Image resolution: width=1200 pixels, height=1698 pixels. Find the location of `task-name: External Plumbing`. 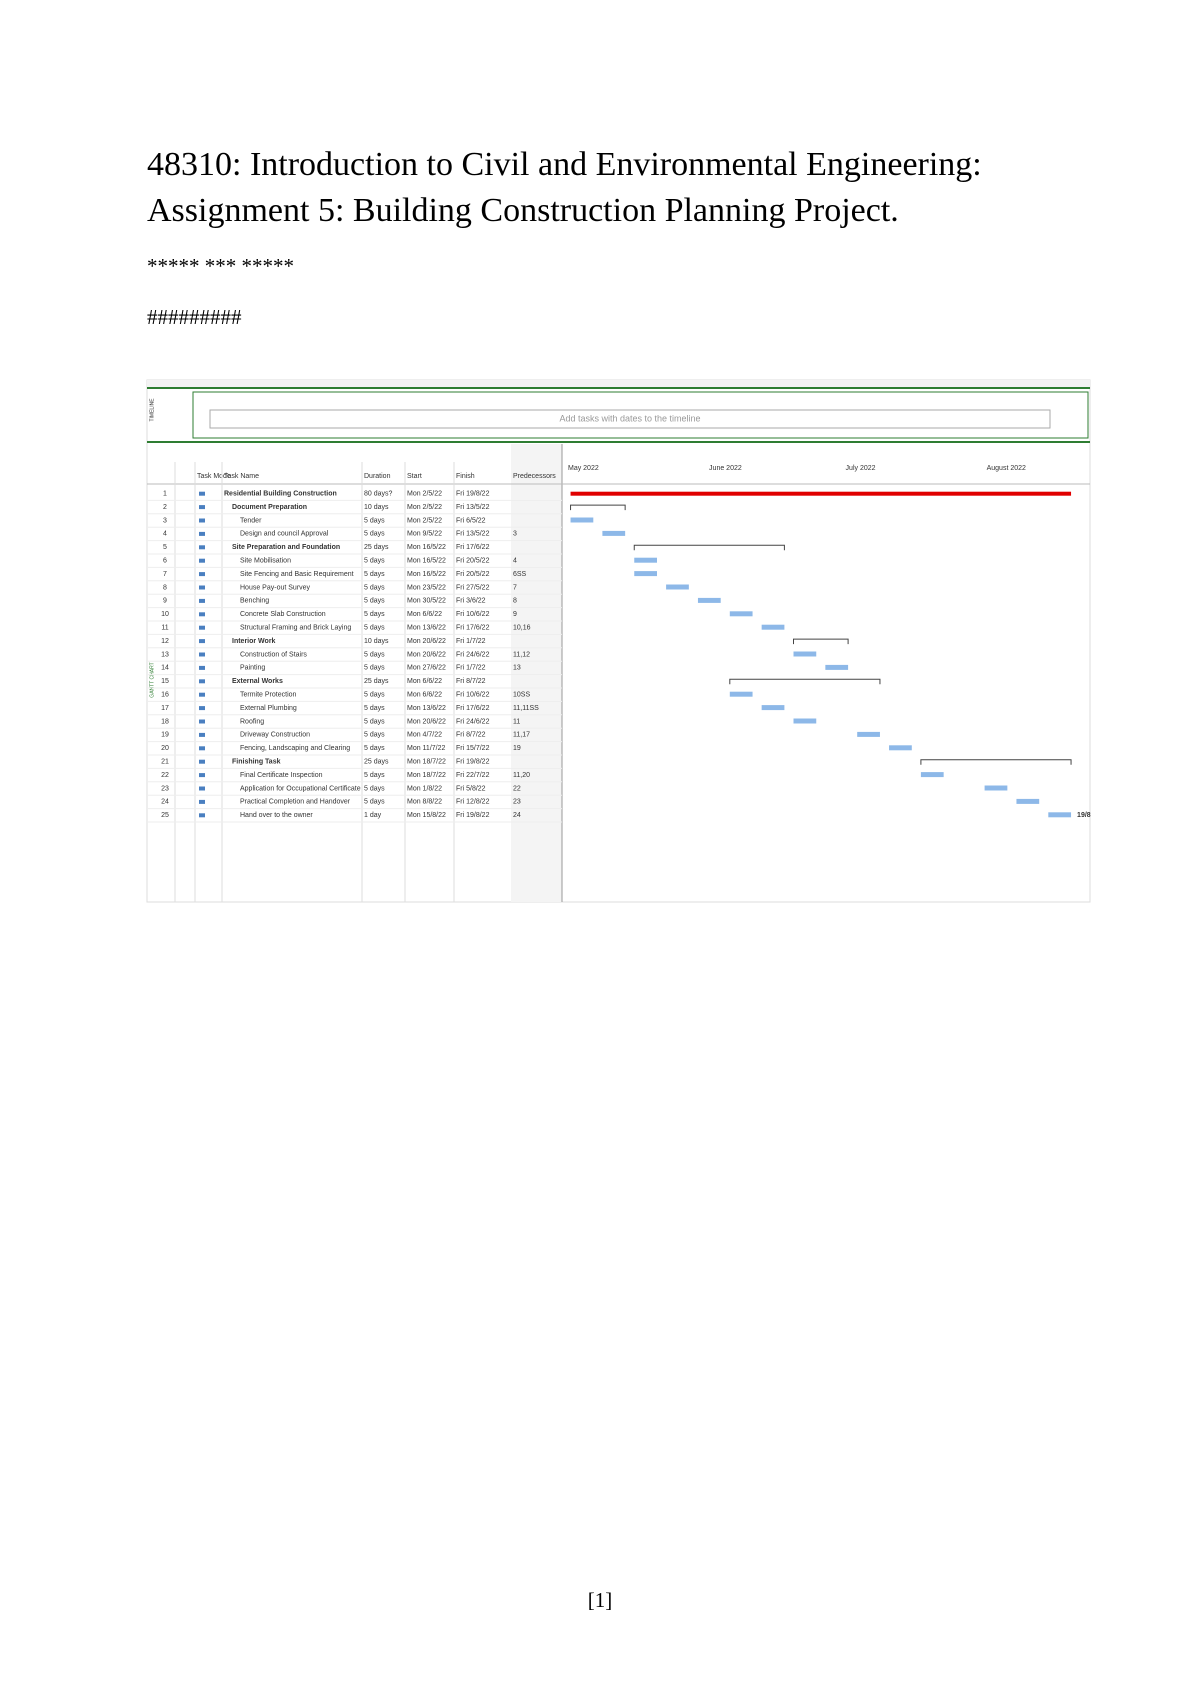

task-name: External Plumbing is located at coordinates (268, 708).